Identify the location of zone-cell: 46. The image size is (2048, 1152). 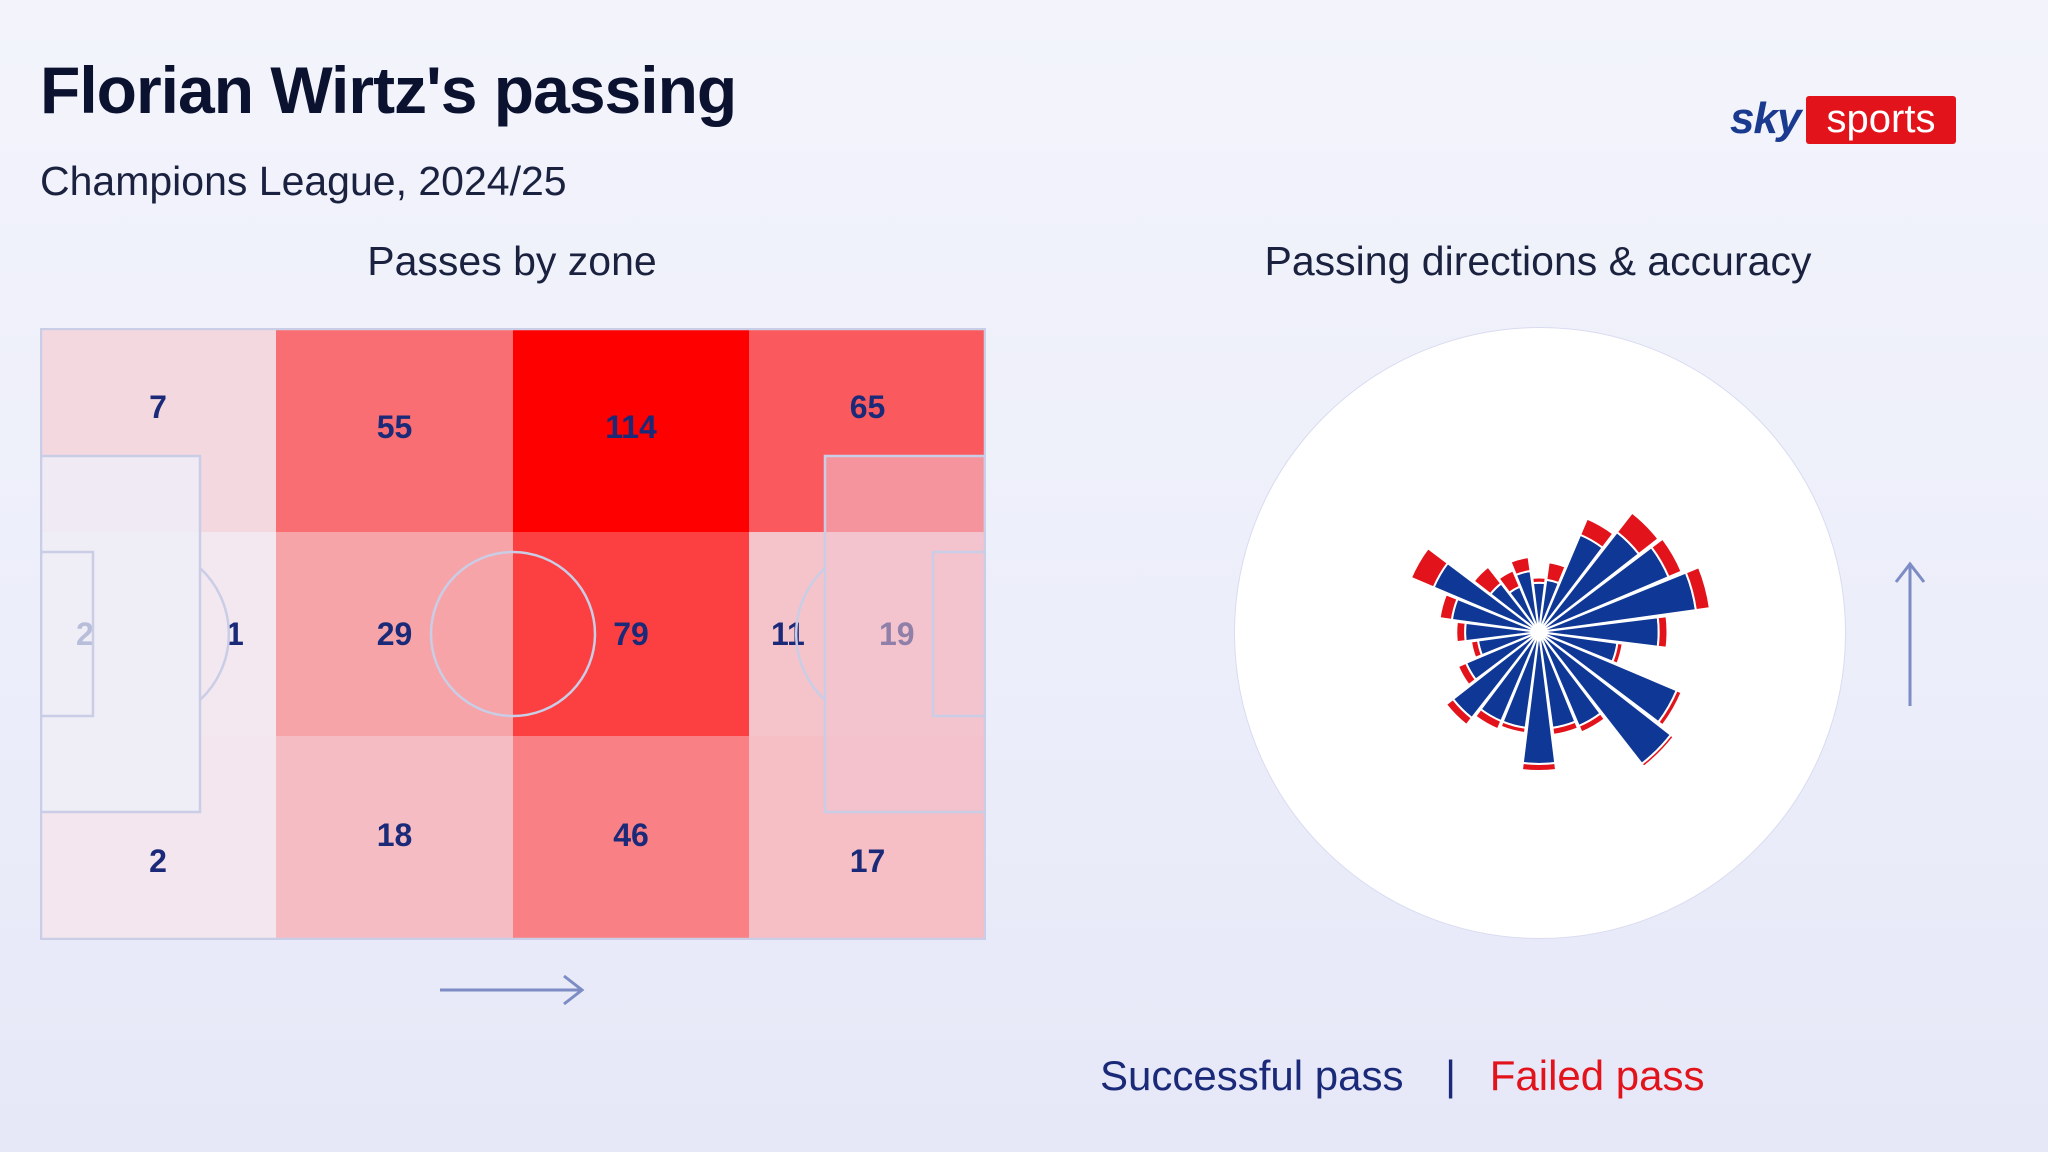
(631, 838).